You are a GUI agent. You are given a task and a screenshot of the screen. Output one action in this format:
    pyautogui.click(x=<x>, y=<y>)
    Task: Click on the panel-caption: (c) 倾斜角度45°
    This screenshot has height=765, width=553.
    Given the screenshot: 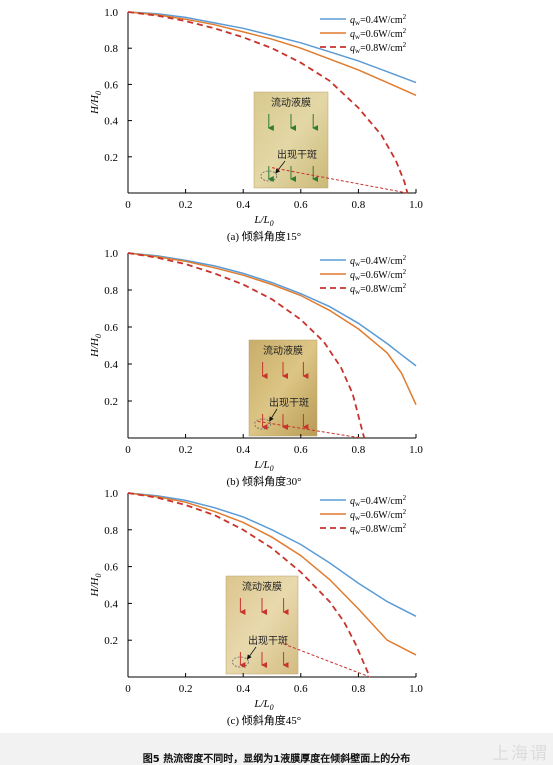 What is the action you would take?
    pyautogui.click(x=264, y=720)
    